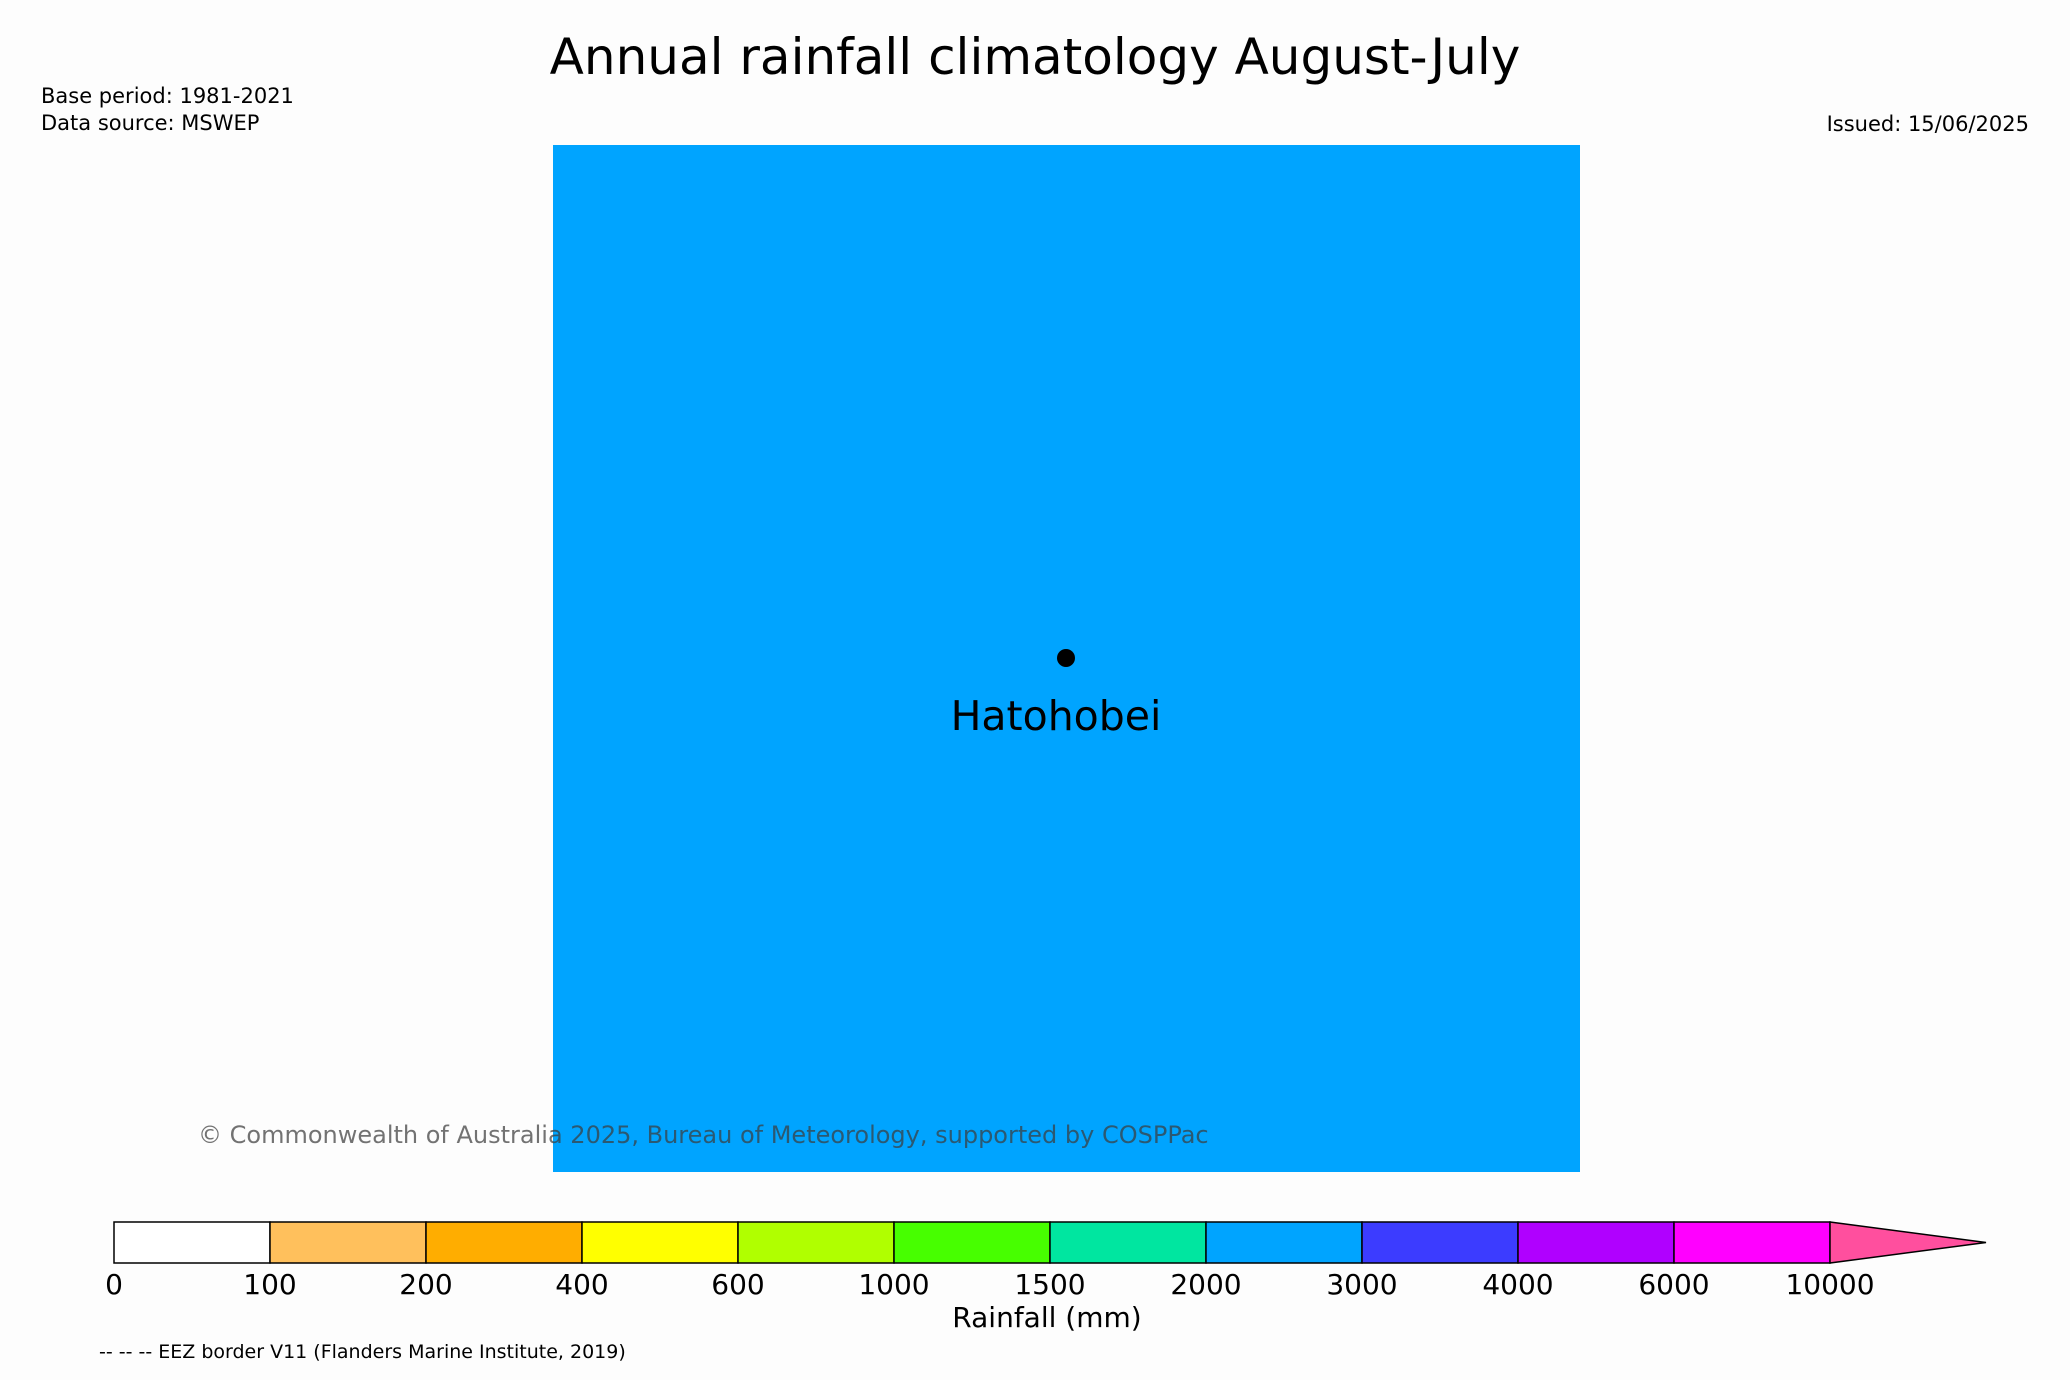 The width and height of the screenshot is (2070, 1380). I want to click on map-title: Annual rainfall climatology August-July, so click(1035, 57).